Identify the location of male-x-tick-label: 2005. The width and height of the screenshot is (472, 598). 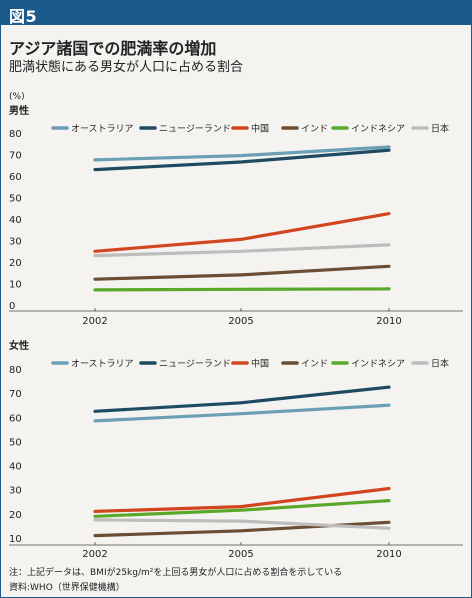
(240, 321).